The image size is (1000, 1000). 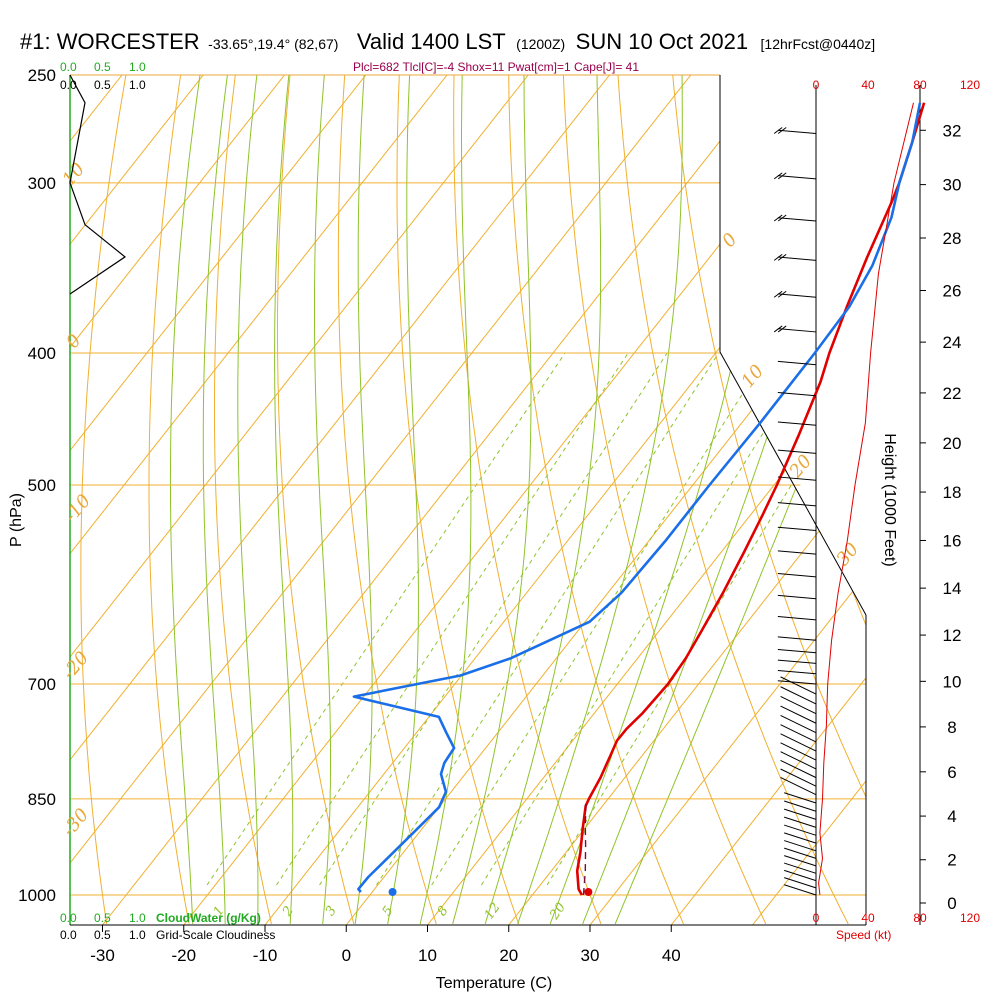 What do you see at coordinates (160, 918) in the screenshot?
I see `cloudwater-legend-bottom: 0.0 0.5 1.0 CloudWater (g/Kg)` at bounding box center [160, 918].